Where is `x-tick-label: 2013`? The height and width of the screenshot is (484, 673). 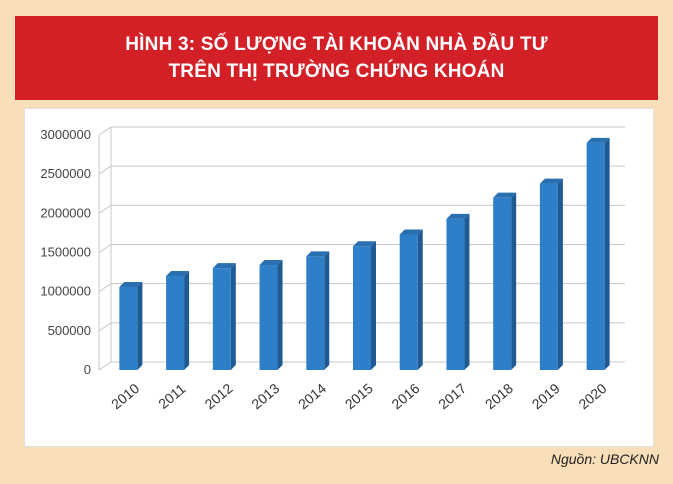 x-tick-label: 2013 is located at coordinates (265, 396).